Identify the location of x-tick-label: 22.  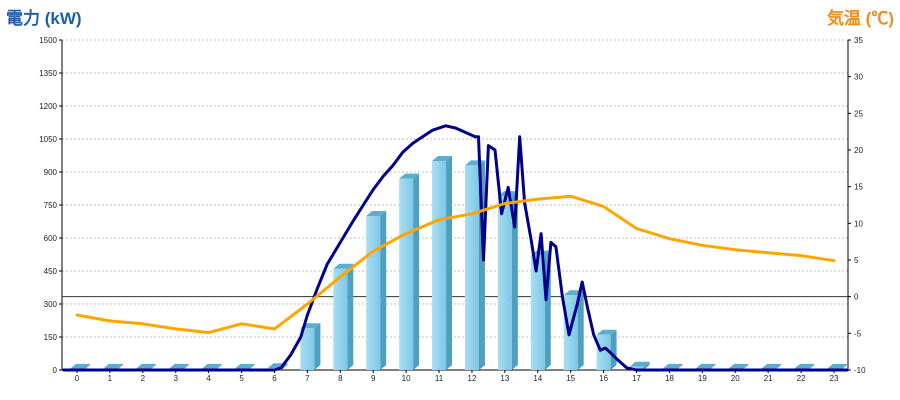
(801, 378).